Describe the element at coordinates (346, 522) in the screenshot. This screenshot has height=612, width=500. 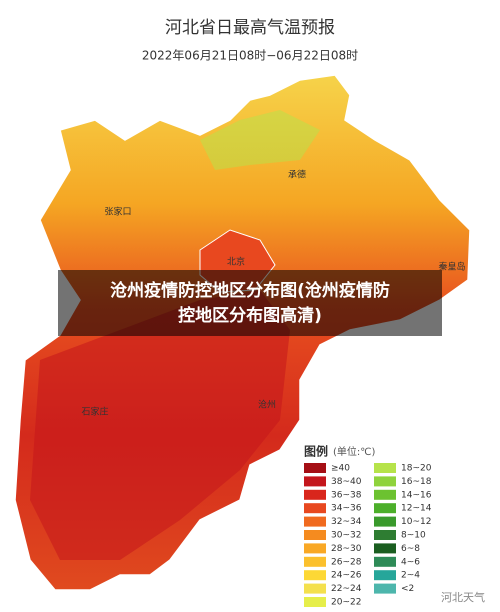
I see `legend-label: 32~34` at that location.